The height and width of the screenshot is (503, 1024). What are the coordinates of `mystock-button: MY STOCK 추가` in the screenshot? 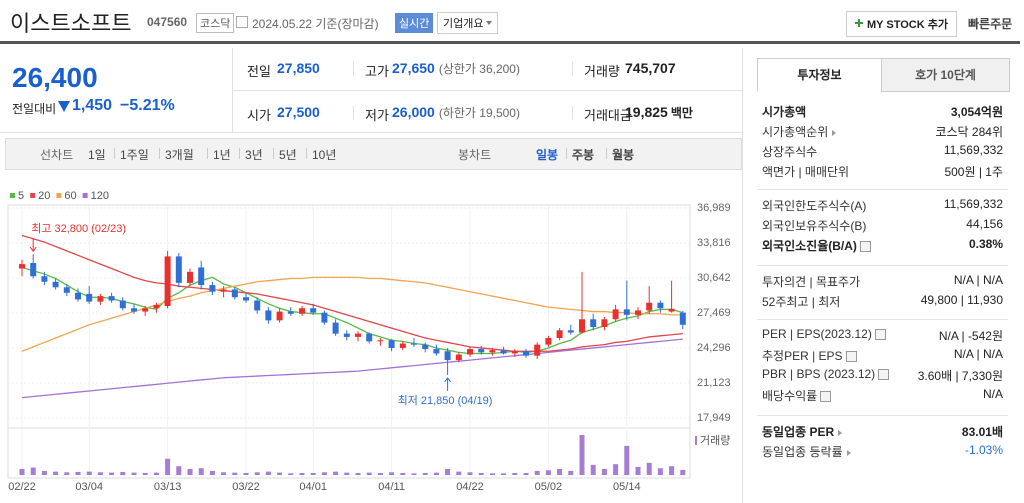 It's located at (901, 24).